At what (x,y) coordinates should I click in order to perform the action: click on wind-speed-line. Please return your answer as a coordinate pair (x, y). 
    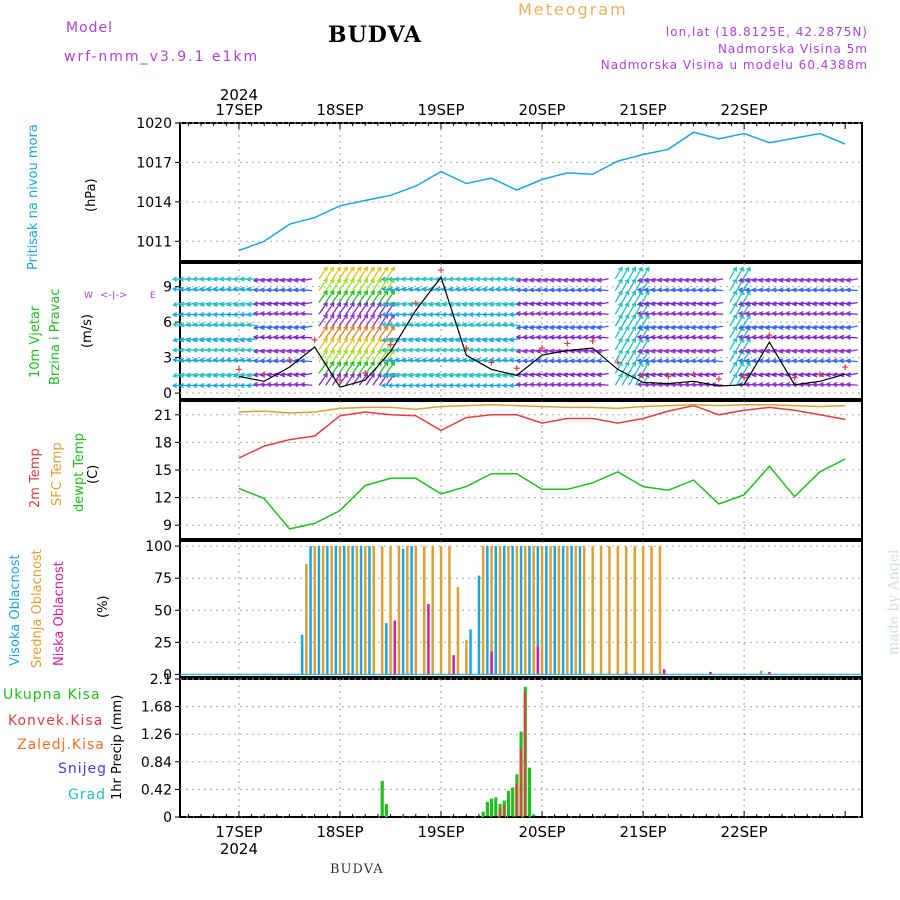
    Looking at the image, I should click on (542, 331).